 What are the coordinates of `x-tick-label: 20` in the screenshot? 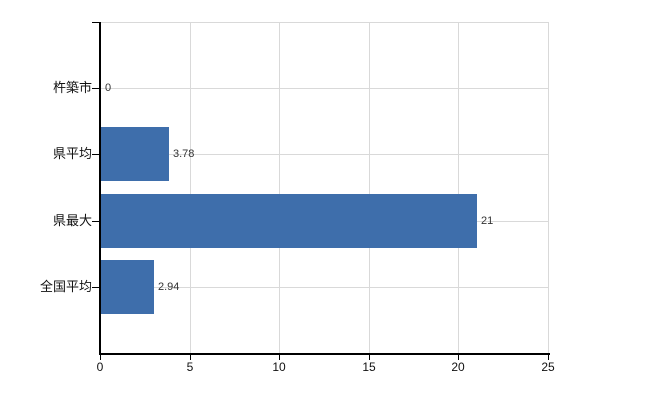 It's located at (458, 367).